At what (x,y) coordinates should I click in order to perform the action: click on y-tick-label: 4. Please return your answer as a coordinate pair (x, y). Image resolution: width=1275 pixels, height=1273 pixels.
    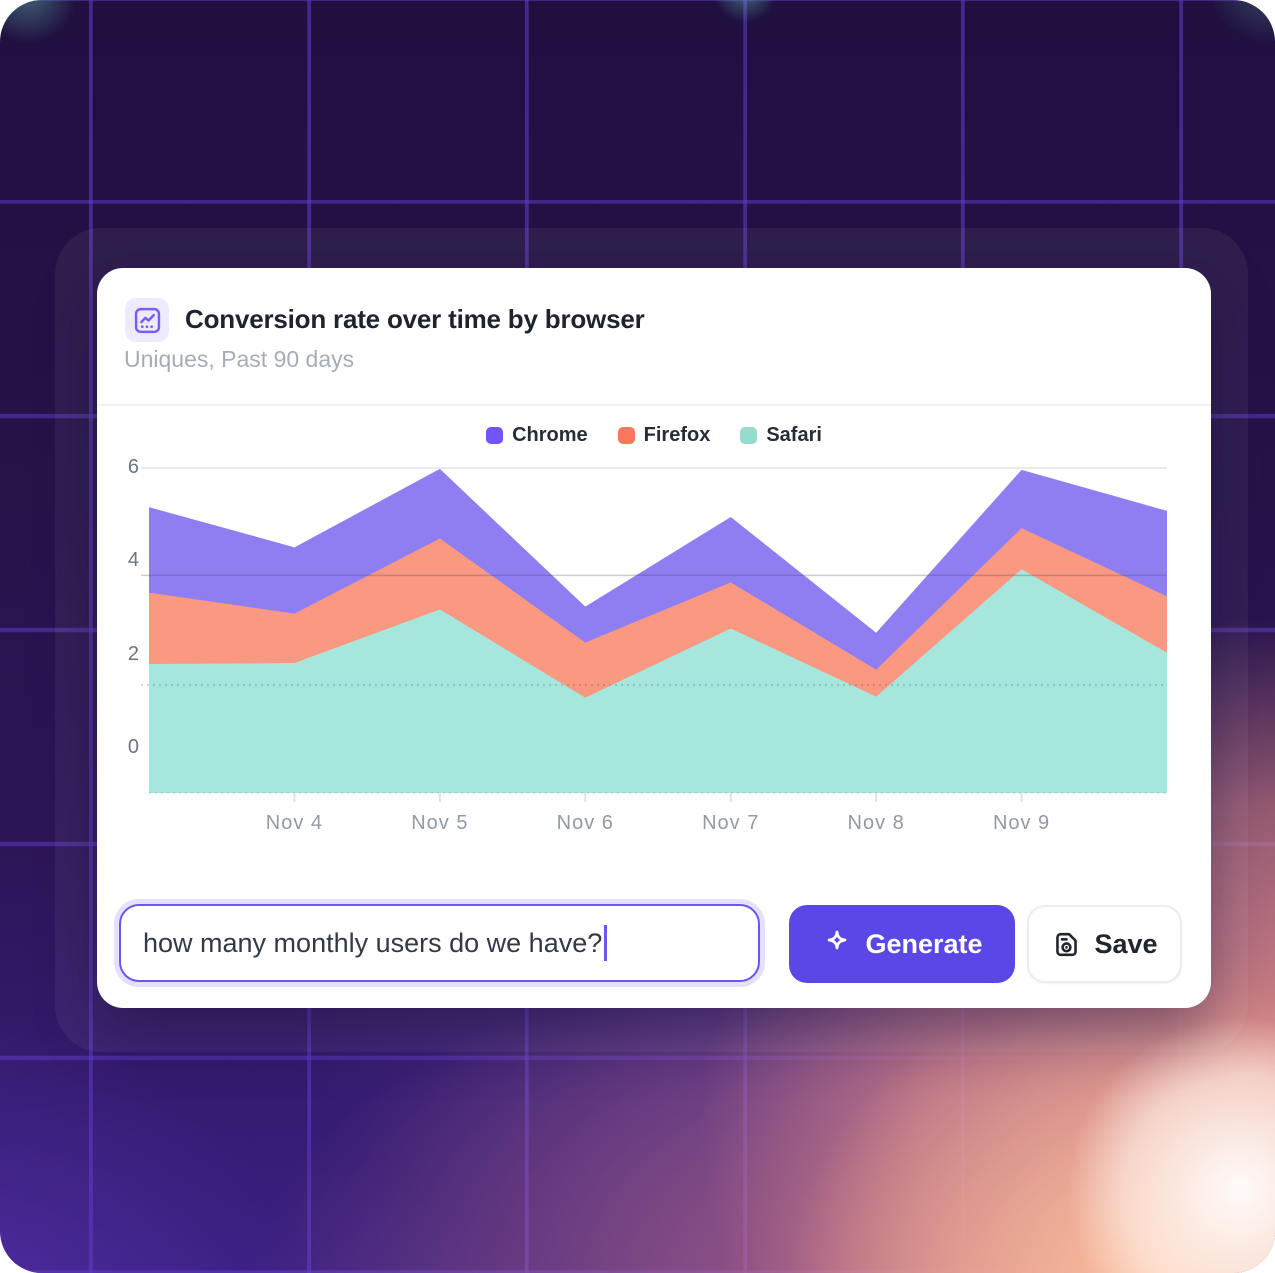
    Looking at the image, I should click on (133, 560).